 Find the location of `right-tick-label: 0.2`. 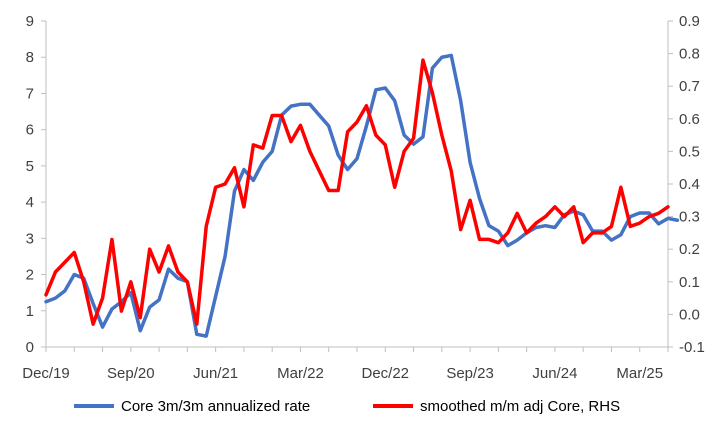

right-tick-label: 0.2 is located at coordinates (689, 249).